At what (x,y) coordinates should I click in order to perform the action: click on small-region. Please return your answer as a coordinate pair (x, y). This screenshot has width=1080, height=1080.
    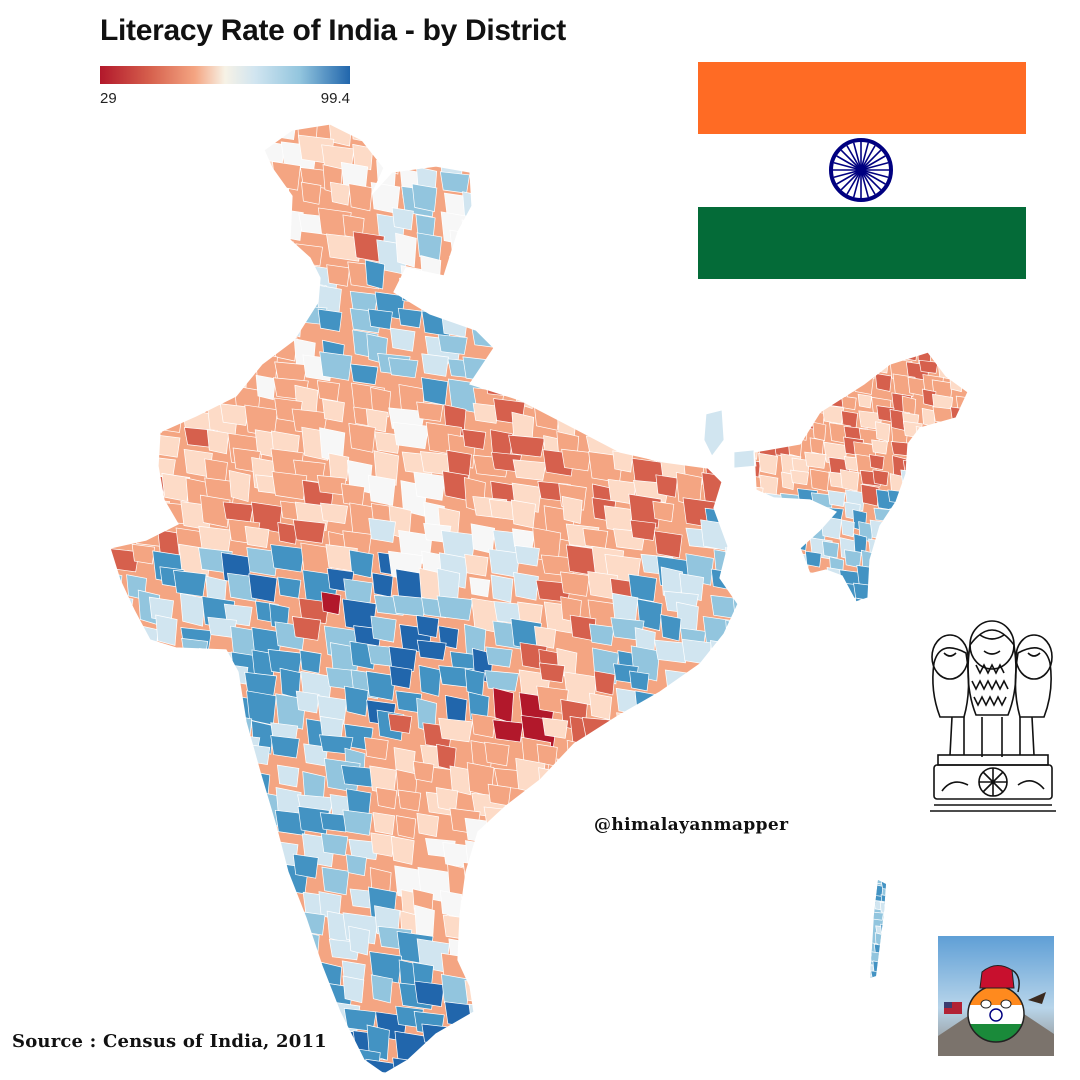
    Looking at the image, I should click on (745, 459).